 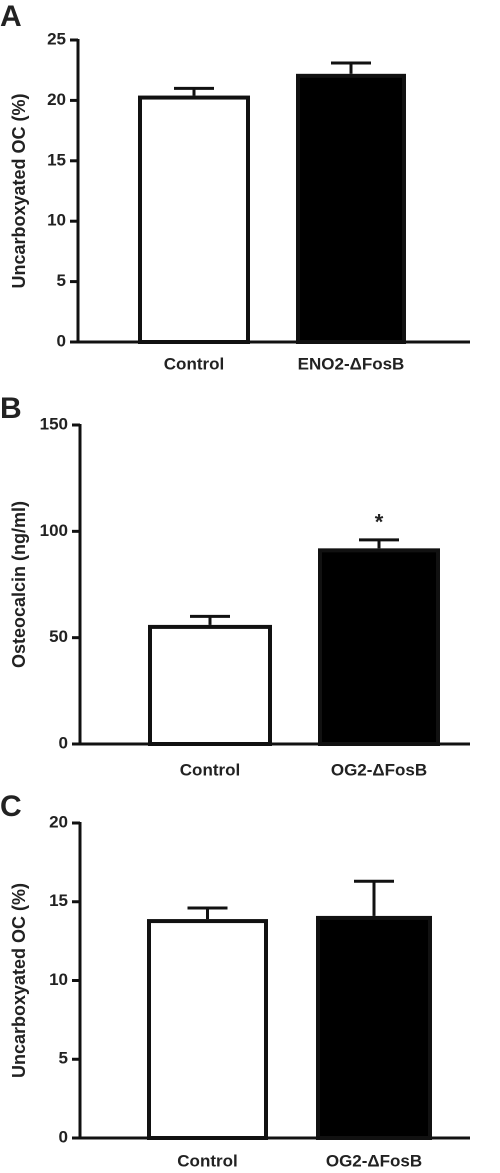 I want to click on panel-letter: B, so click(x=11, y=408).